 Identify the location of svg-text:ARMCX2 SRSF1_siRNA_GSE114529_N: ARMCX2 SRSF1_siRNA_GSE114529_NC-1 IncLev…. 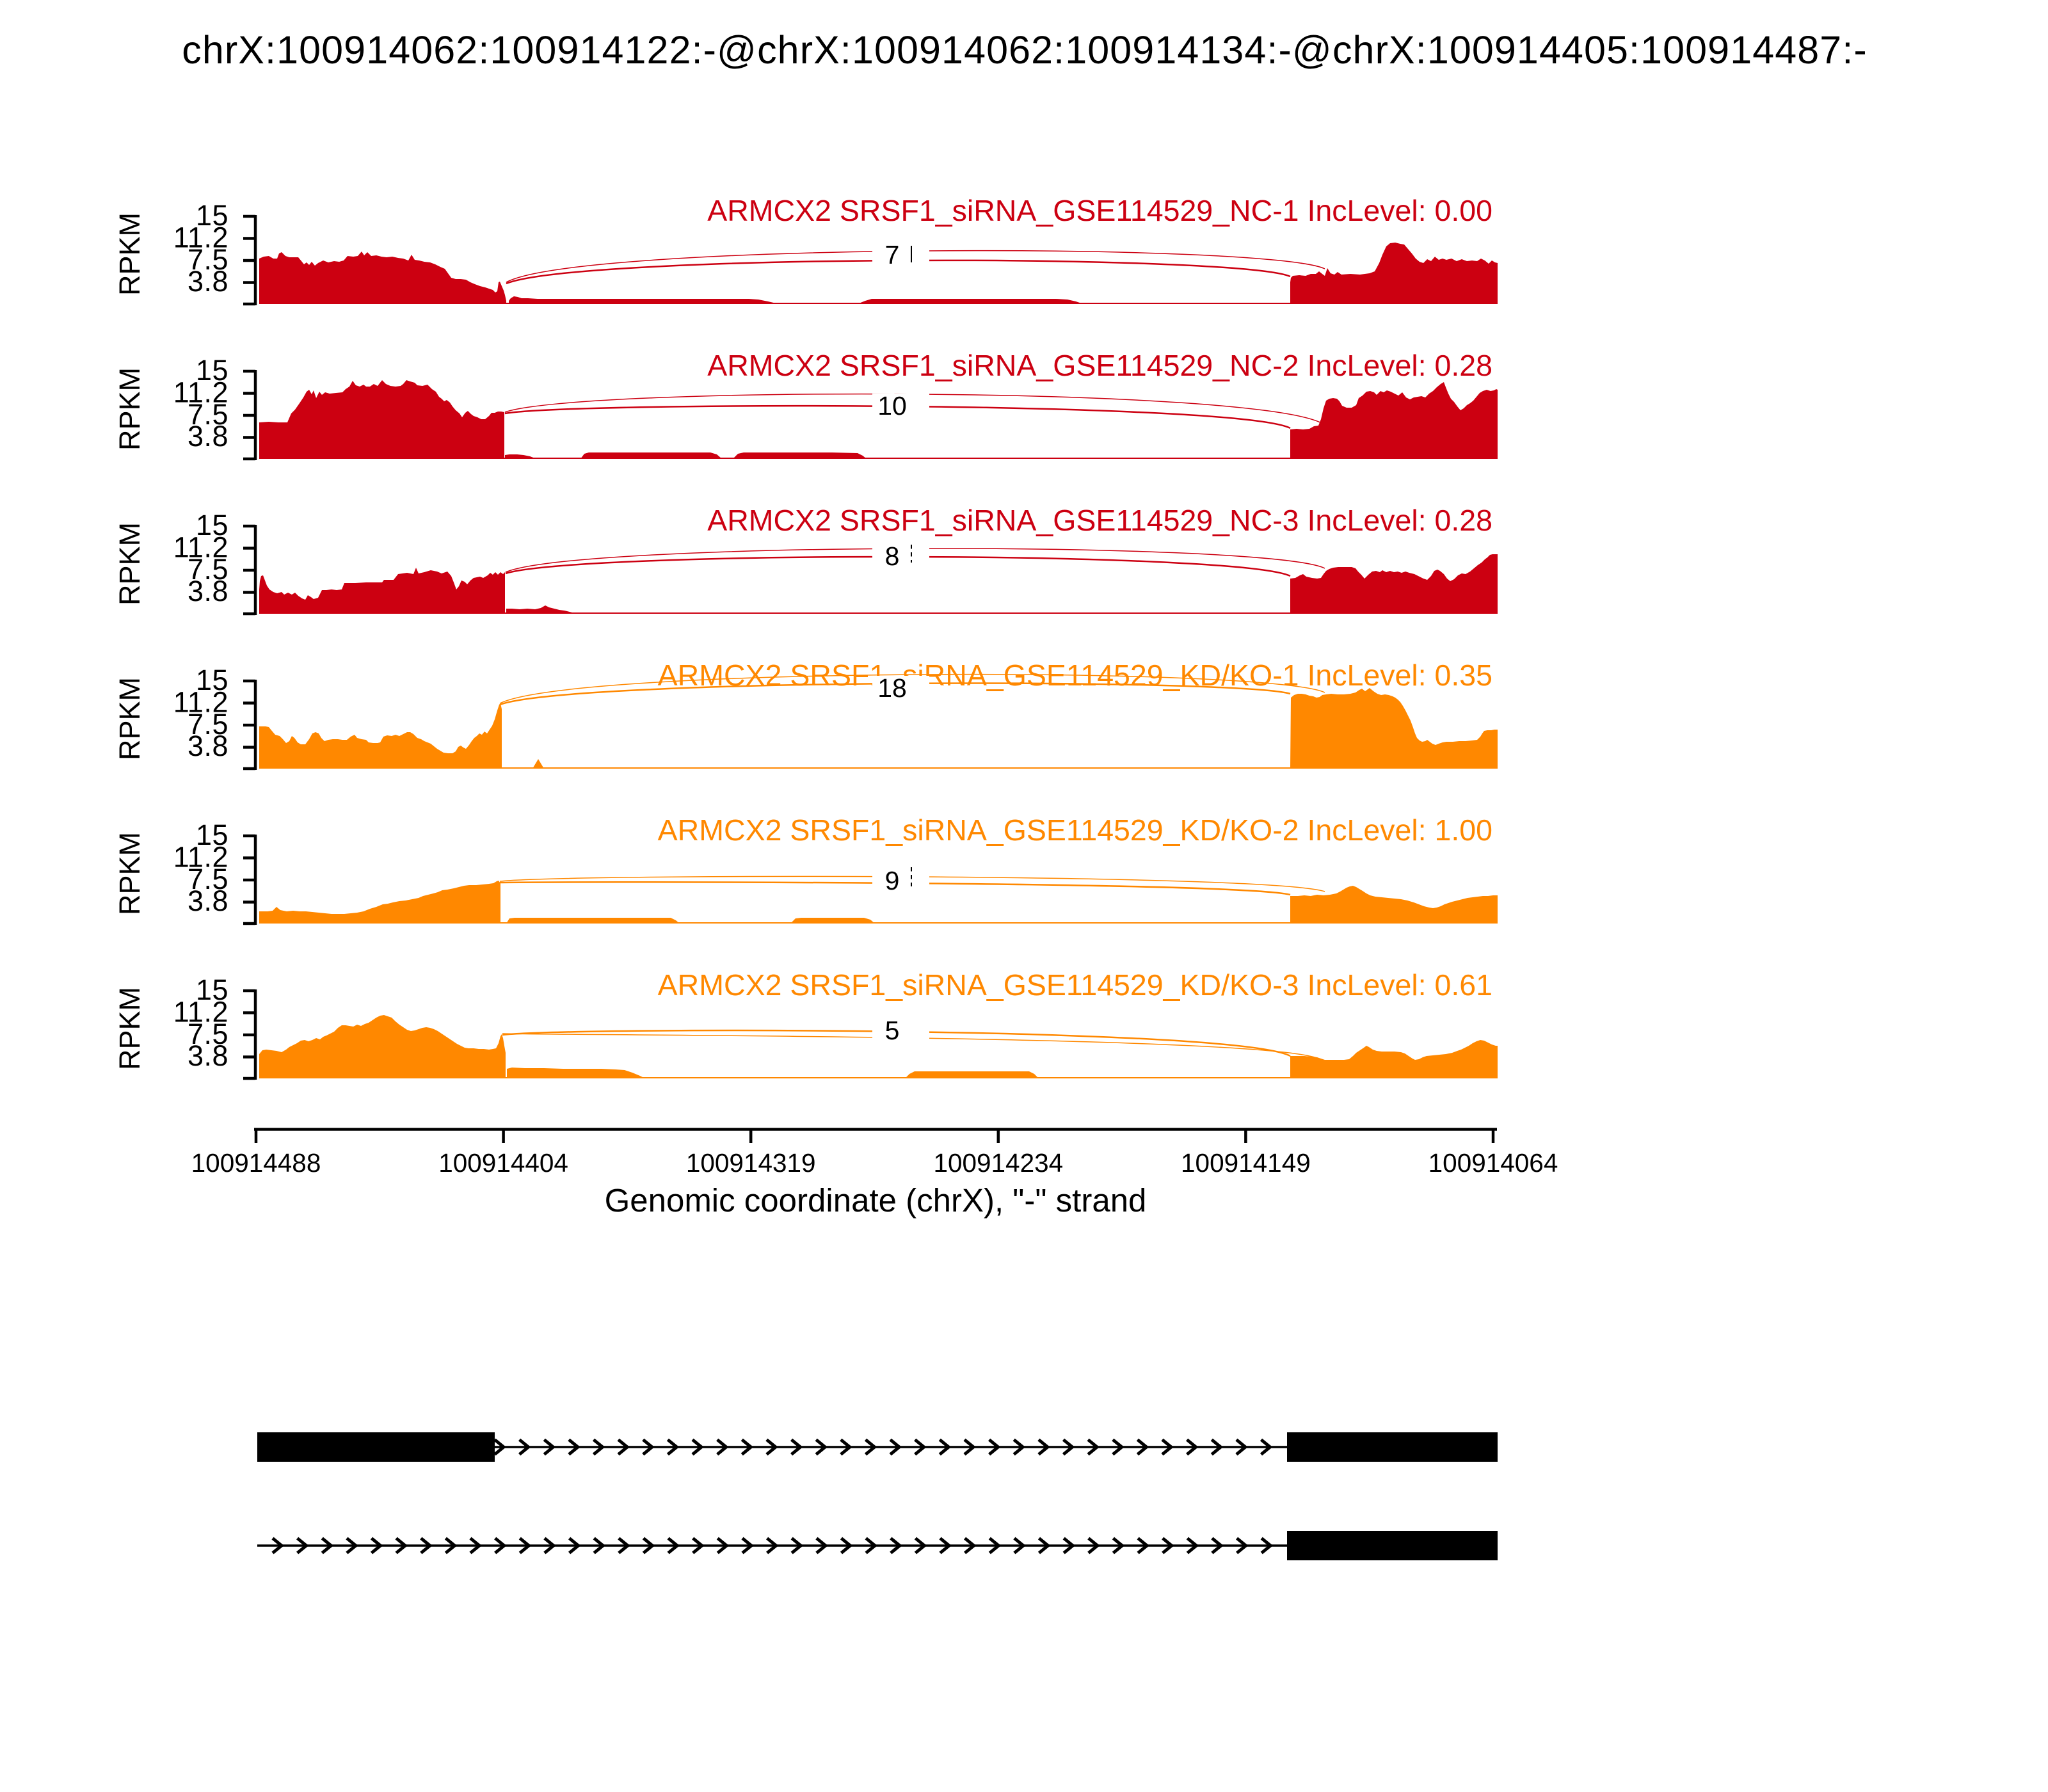
(1099, 210).